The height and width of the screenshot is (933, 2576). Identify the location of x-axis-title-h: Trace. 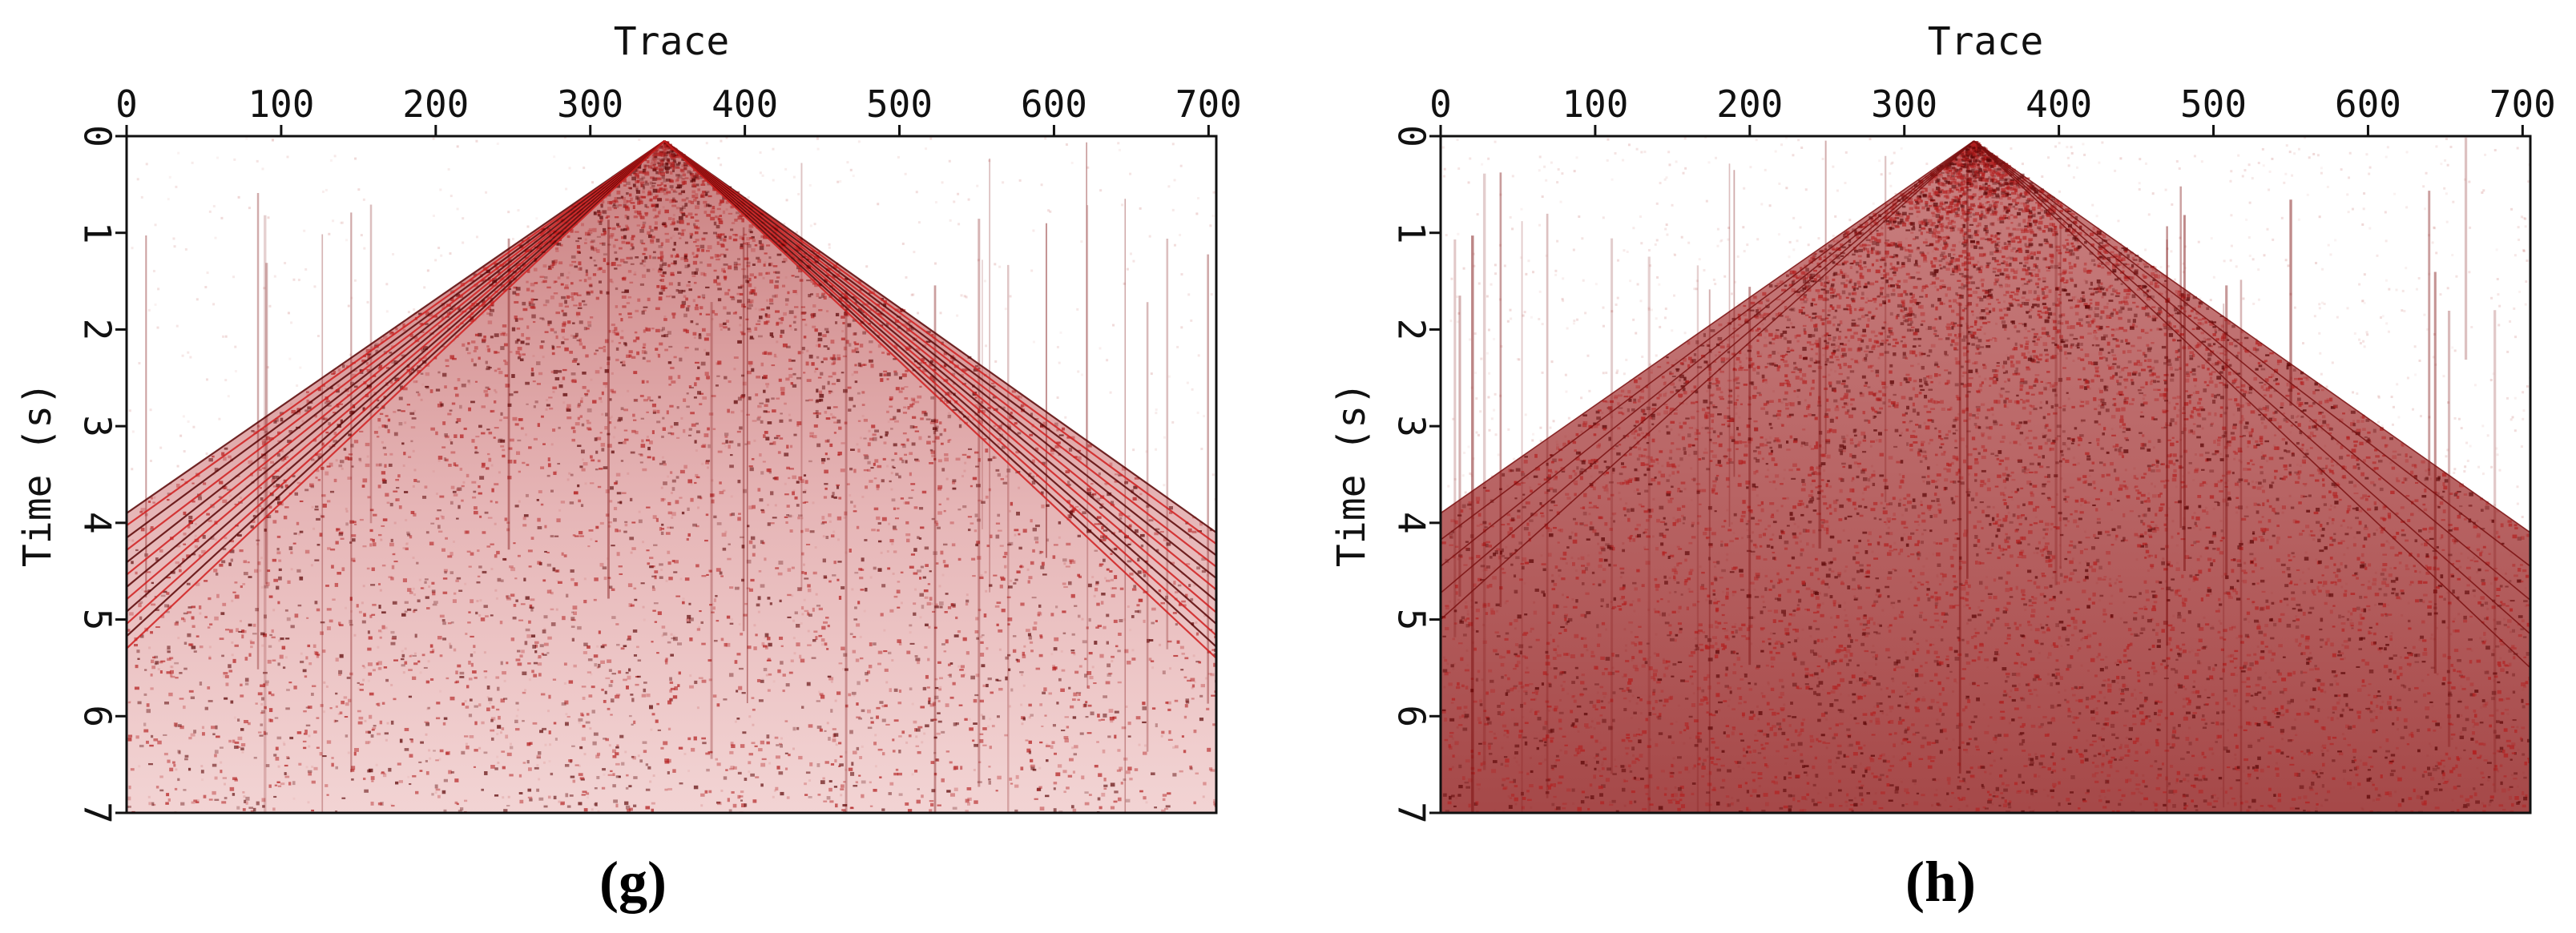
(1986, 41).